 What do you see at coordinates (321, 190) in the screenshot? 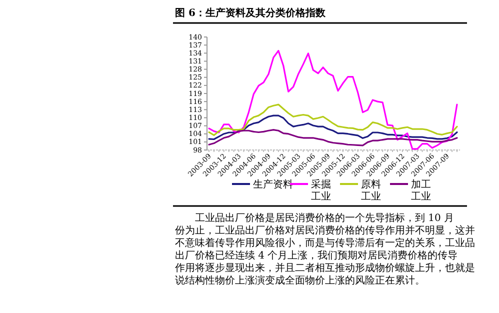
I see `legend-label: 采掘工业` at bounding box center [321, 190].